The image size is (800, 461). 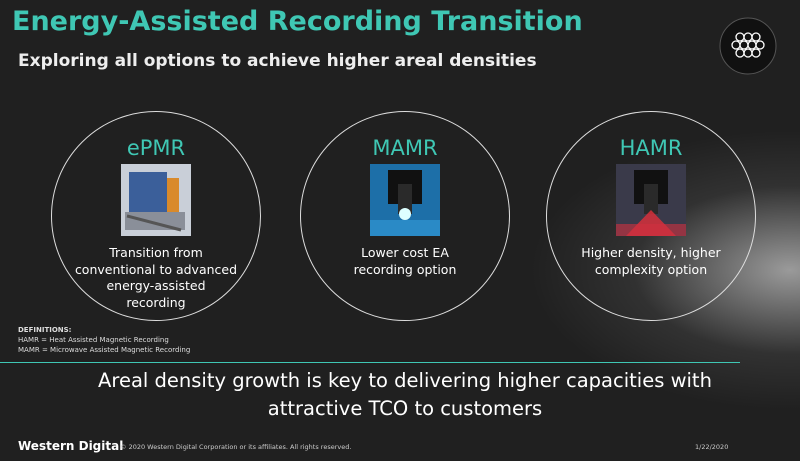 What do you see at coordinates (45, 330) in the screenshot?
I see `definitions-heading: DEFINITIONS:` at bounding box center [45, 330].